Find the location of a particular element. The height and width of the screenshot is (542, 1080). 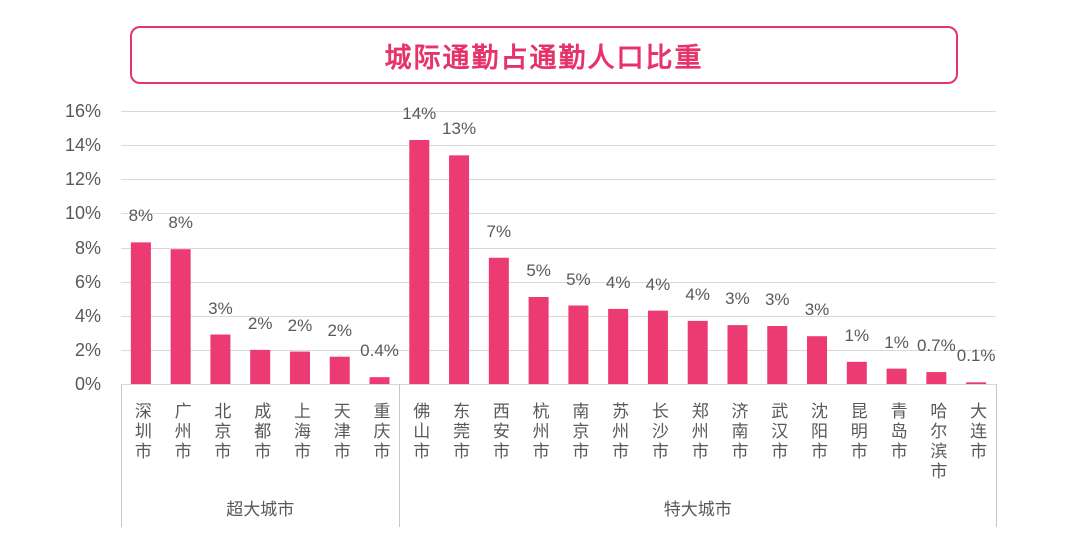

category-label-10: 西安市 is located at coordinates (499, 432).